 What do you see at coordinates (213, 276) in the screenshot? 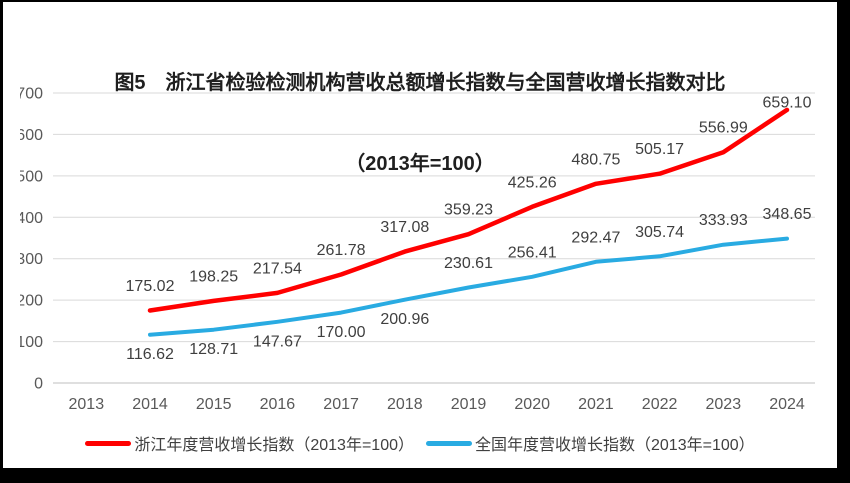
I see `data-label: 198.25` at bounding box center [213, 276].